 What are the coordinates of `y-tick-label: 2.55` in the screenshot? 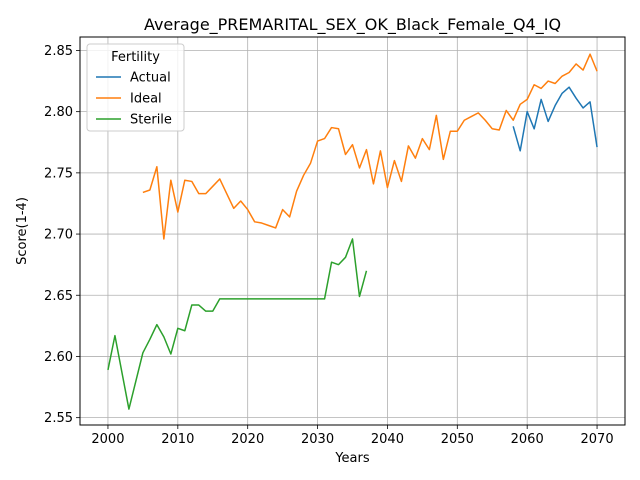 It's located at (58, 418).